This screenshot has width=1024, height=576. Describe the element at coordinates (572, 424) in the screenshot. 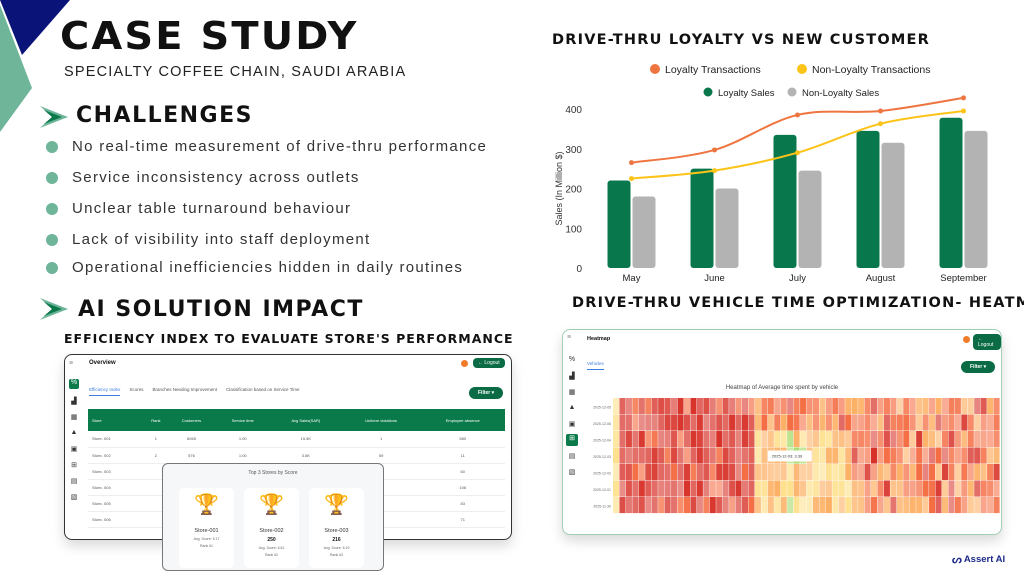

I see `briefcase-icon: ▣` at that location.